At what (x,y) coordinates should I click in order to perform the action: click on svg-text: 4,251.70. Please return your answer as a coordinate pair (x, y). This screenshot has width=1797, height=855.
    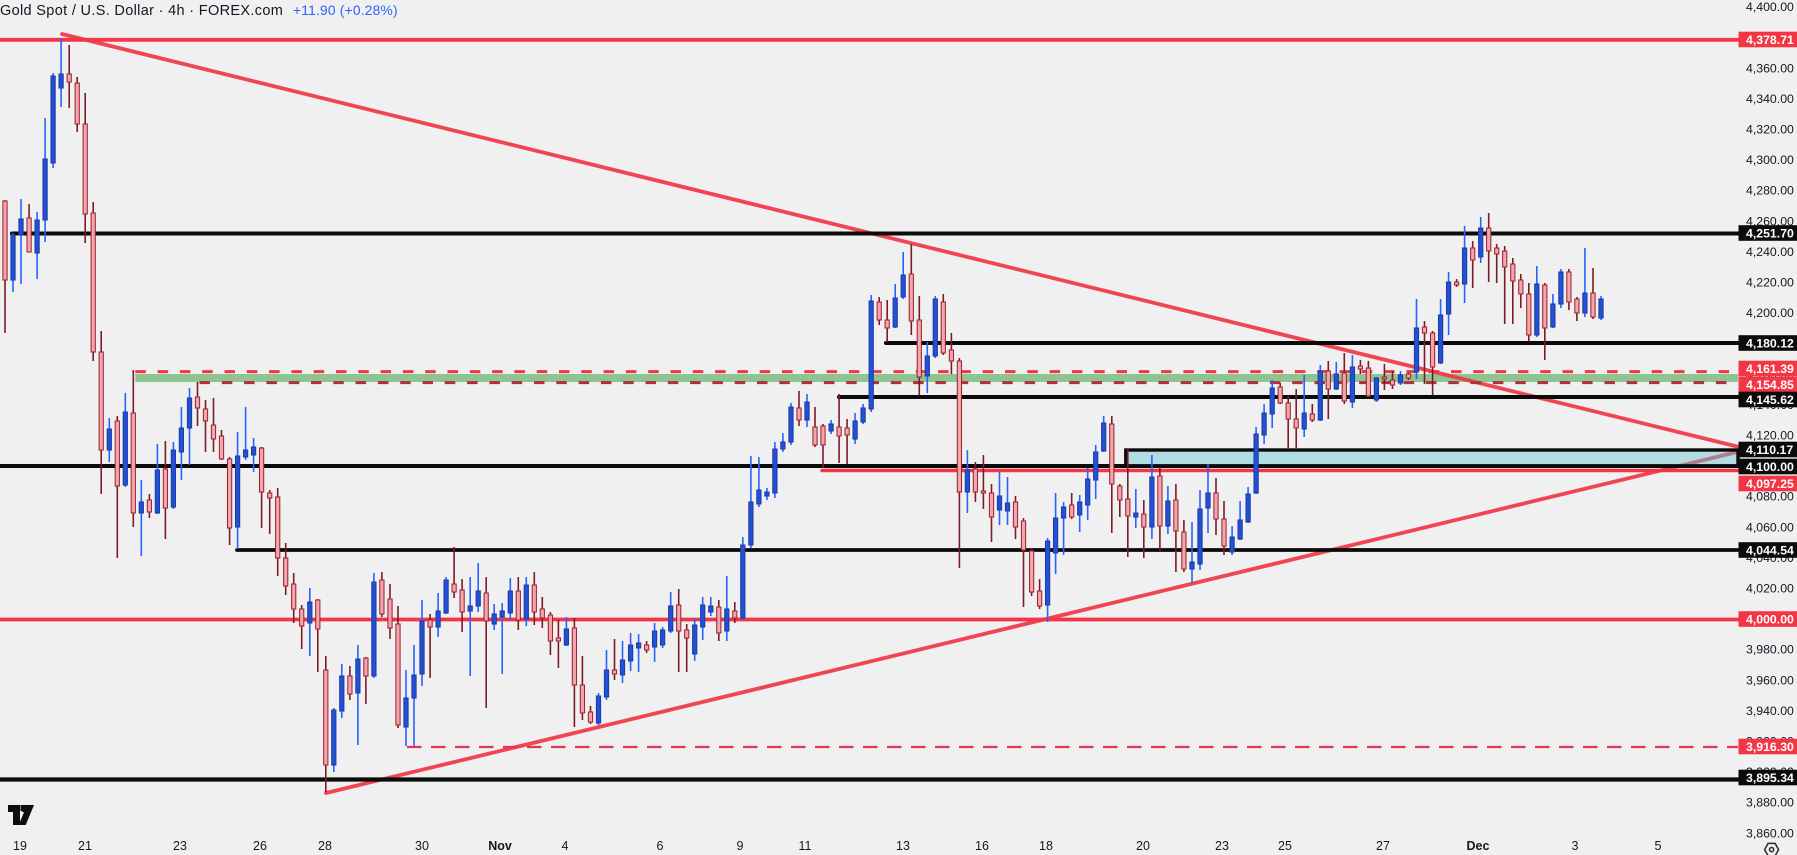
    Looking at the image, I should click on (1770, 233).